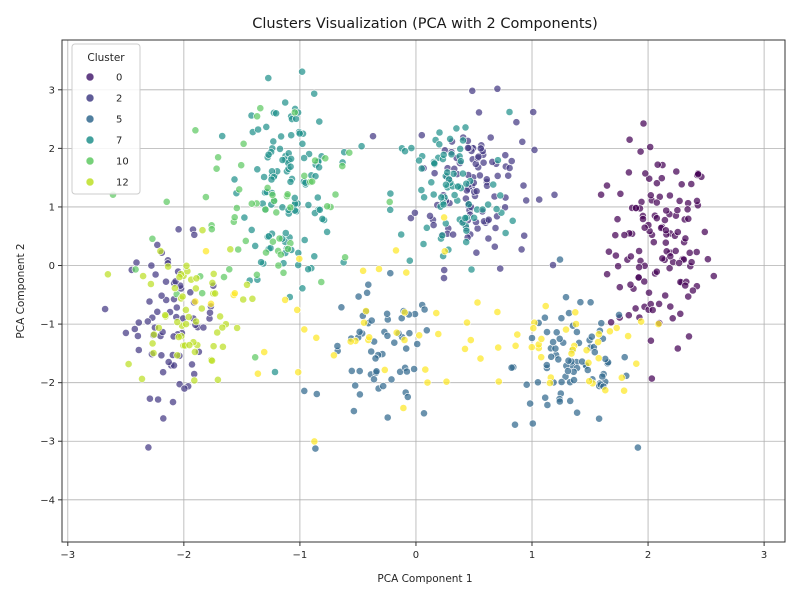 The image size is (800, 600). What do you see at coordinates (532, 555) in the screenshot?
I see `x-tick-label: 1` at bounding box center [532, 555].